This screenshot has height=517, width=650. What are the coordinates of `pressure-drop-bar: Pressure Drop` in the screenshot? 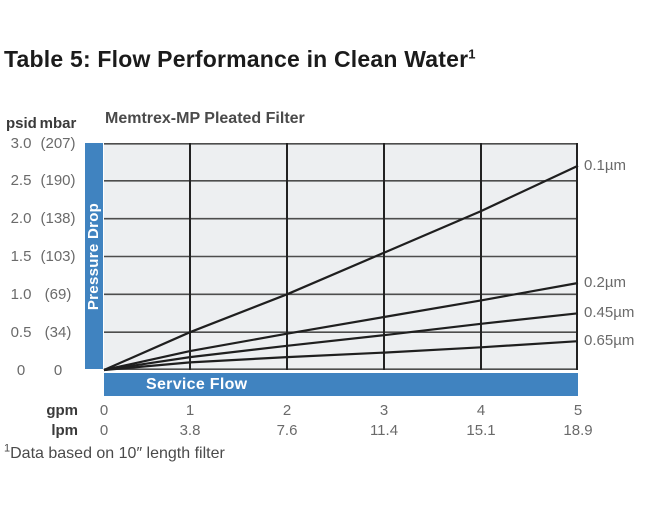 It's located at (94, 256).